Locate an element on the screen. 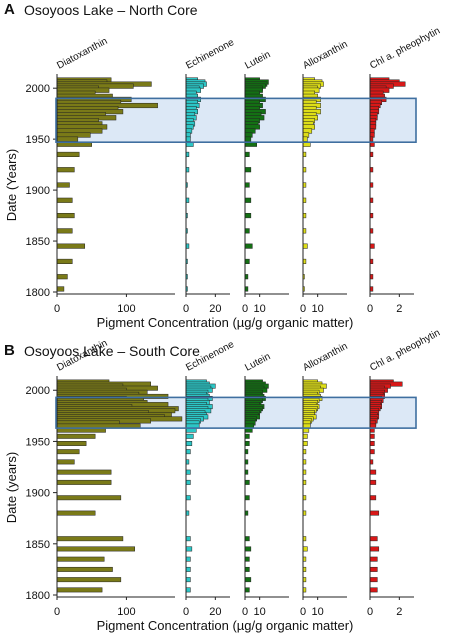 The height and width of the screenshot is (635, 450). y-axis-label: Date (Years) is located at coordinates (11, 185).